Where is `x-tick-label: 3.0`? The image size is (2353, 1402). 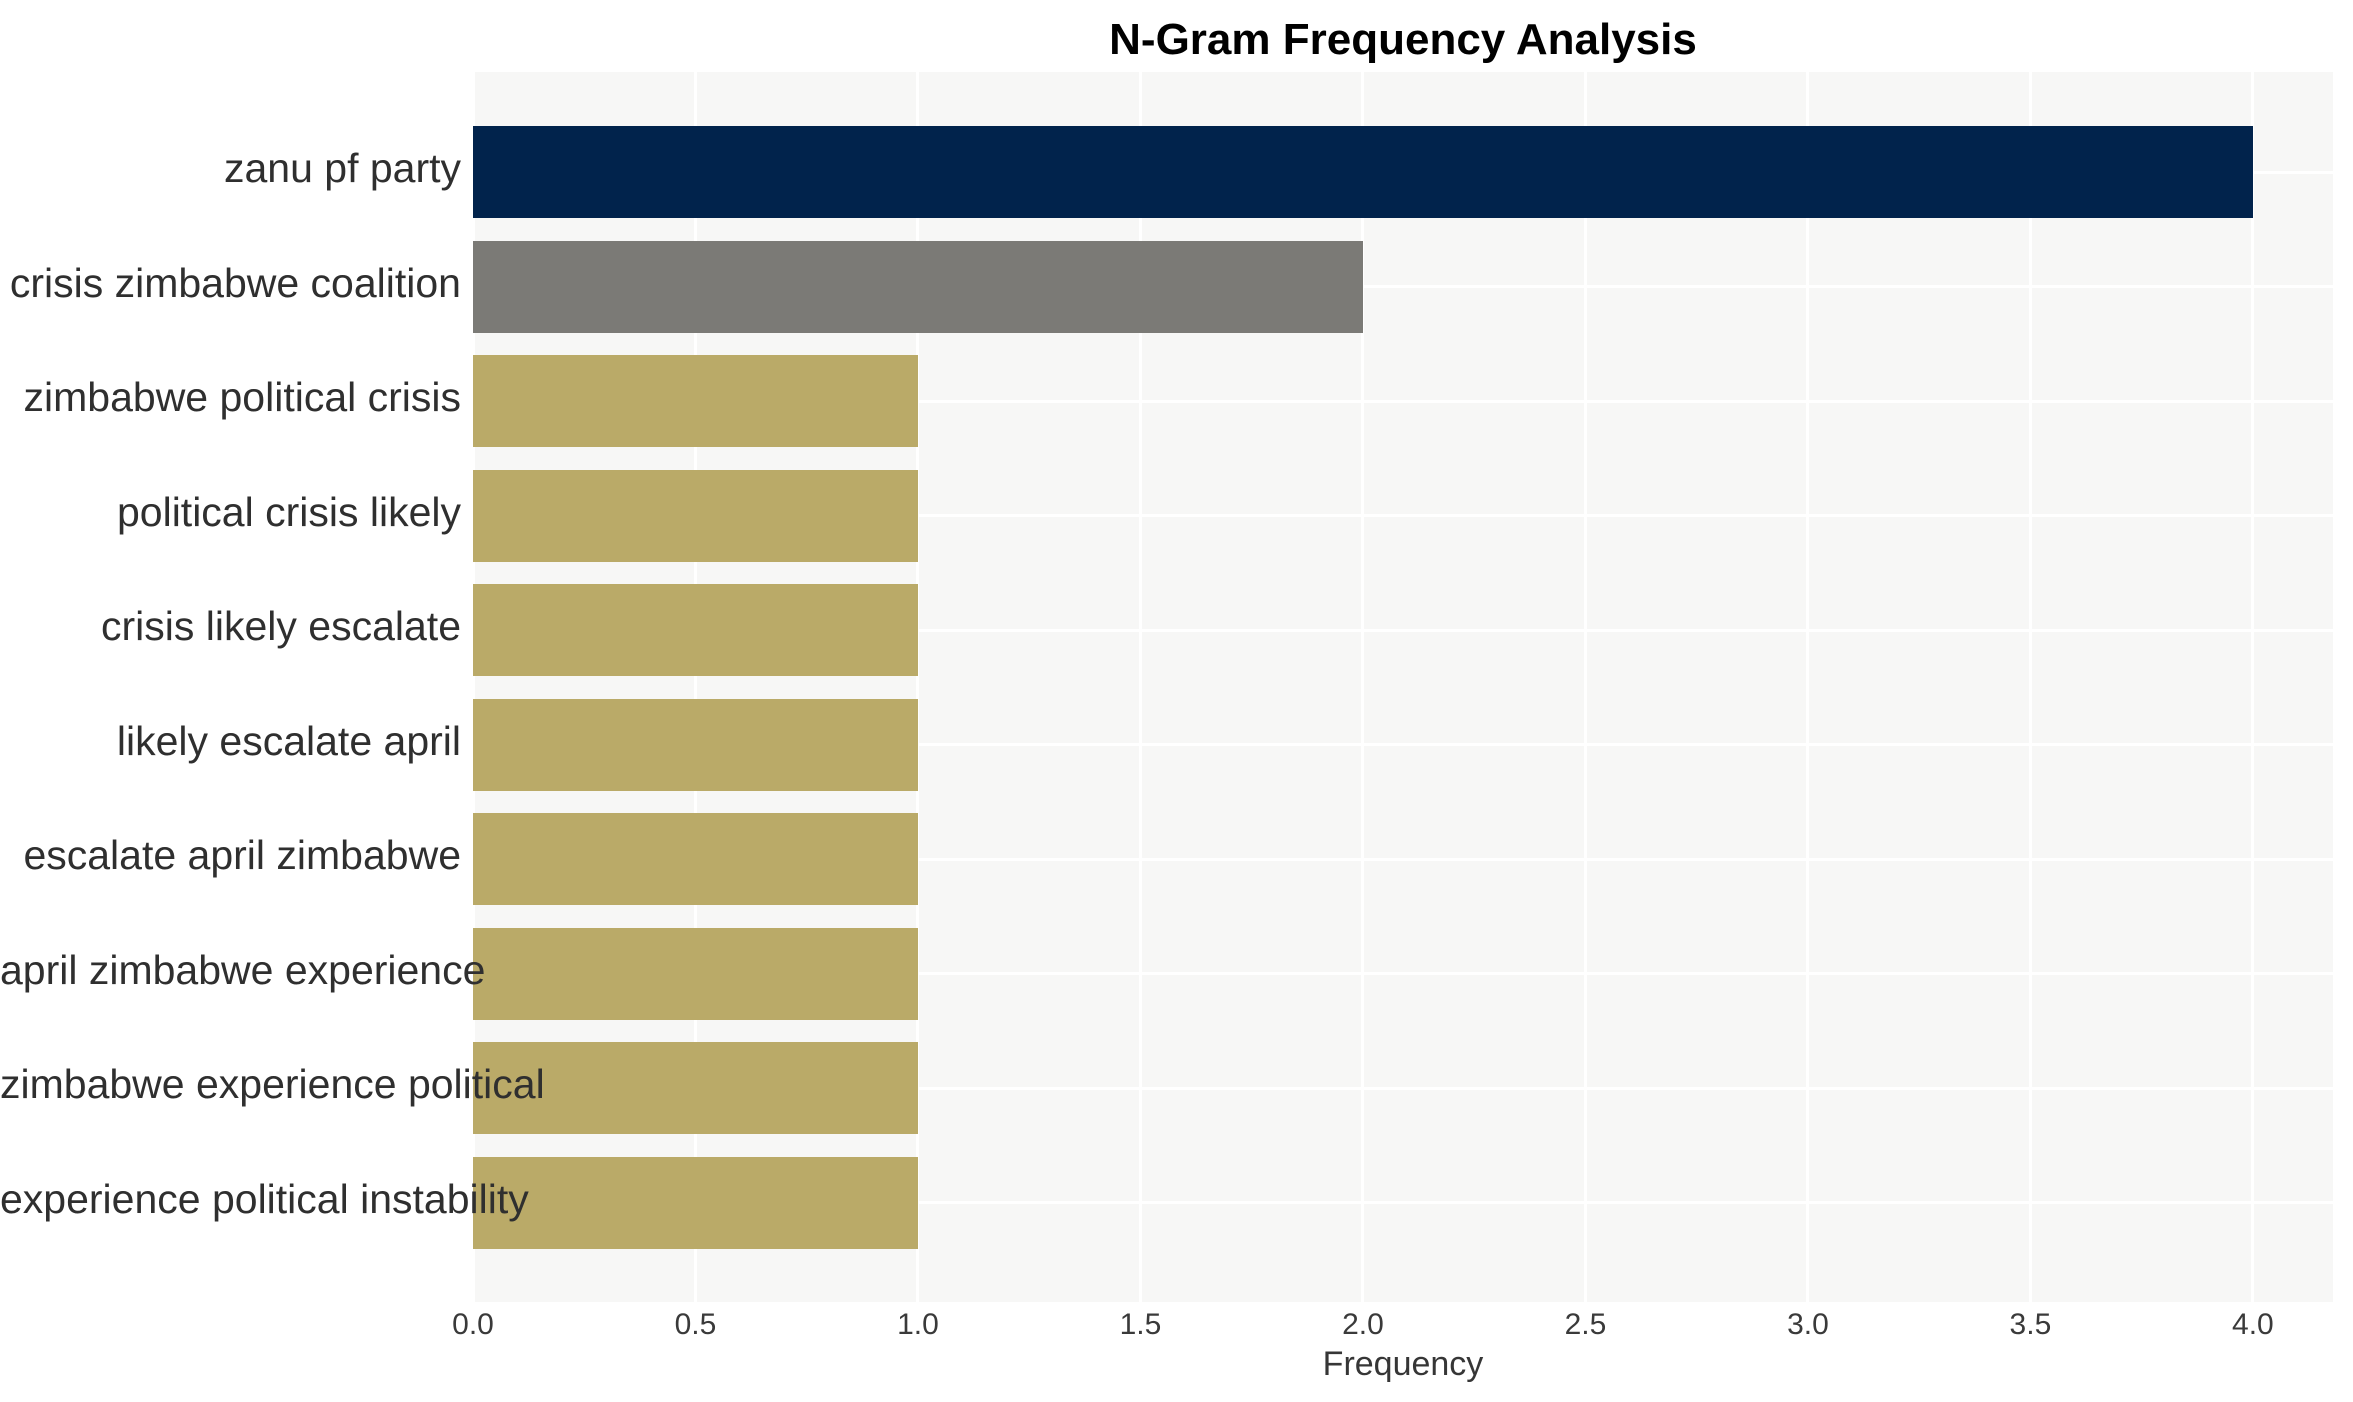
x-tick-label: 3.0 is located at coordinates (1808, 1324).